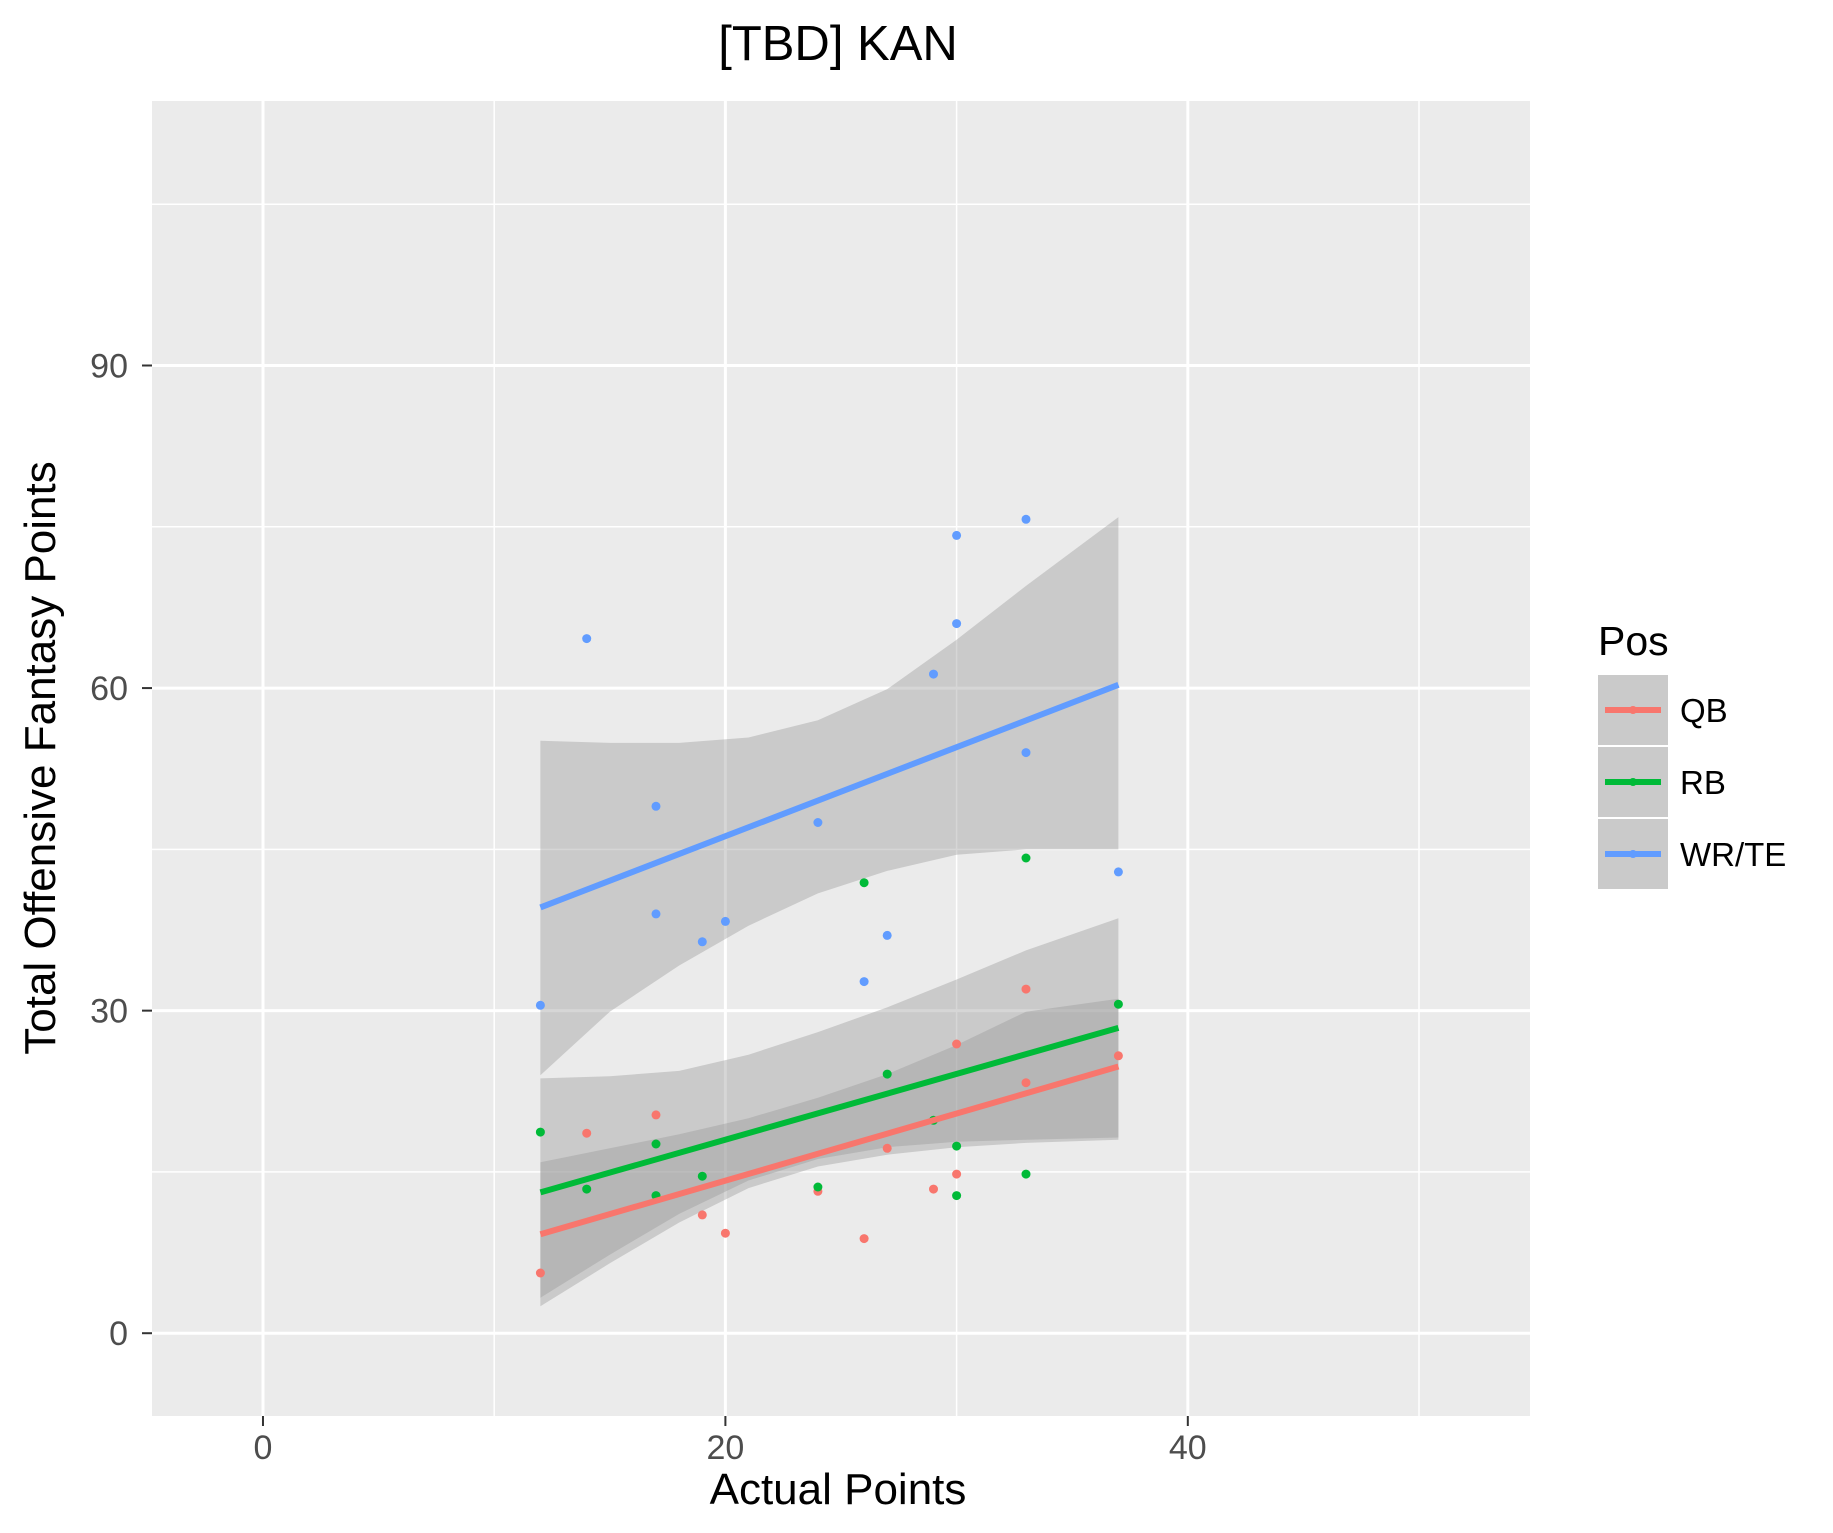  Describe the element at coordinates (725, 1448) in the screenshot. I see `x-tick-label: 20` at that location.